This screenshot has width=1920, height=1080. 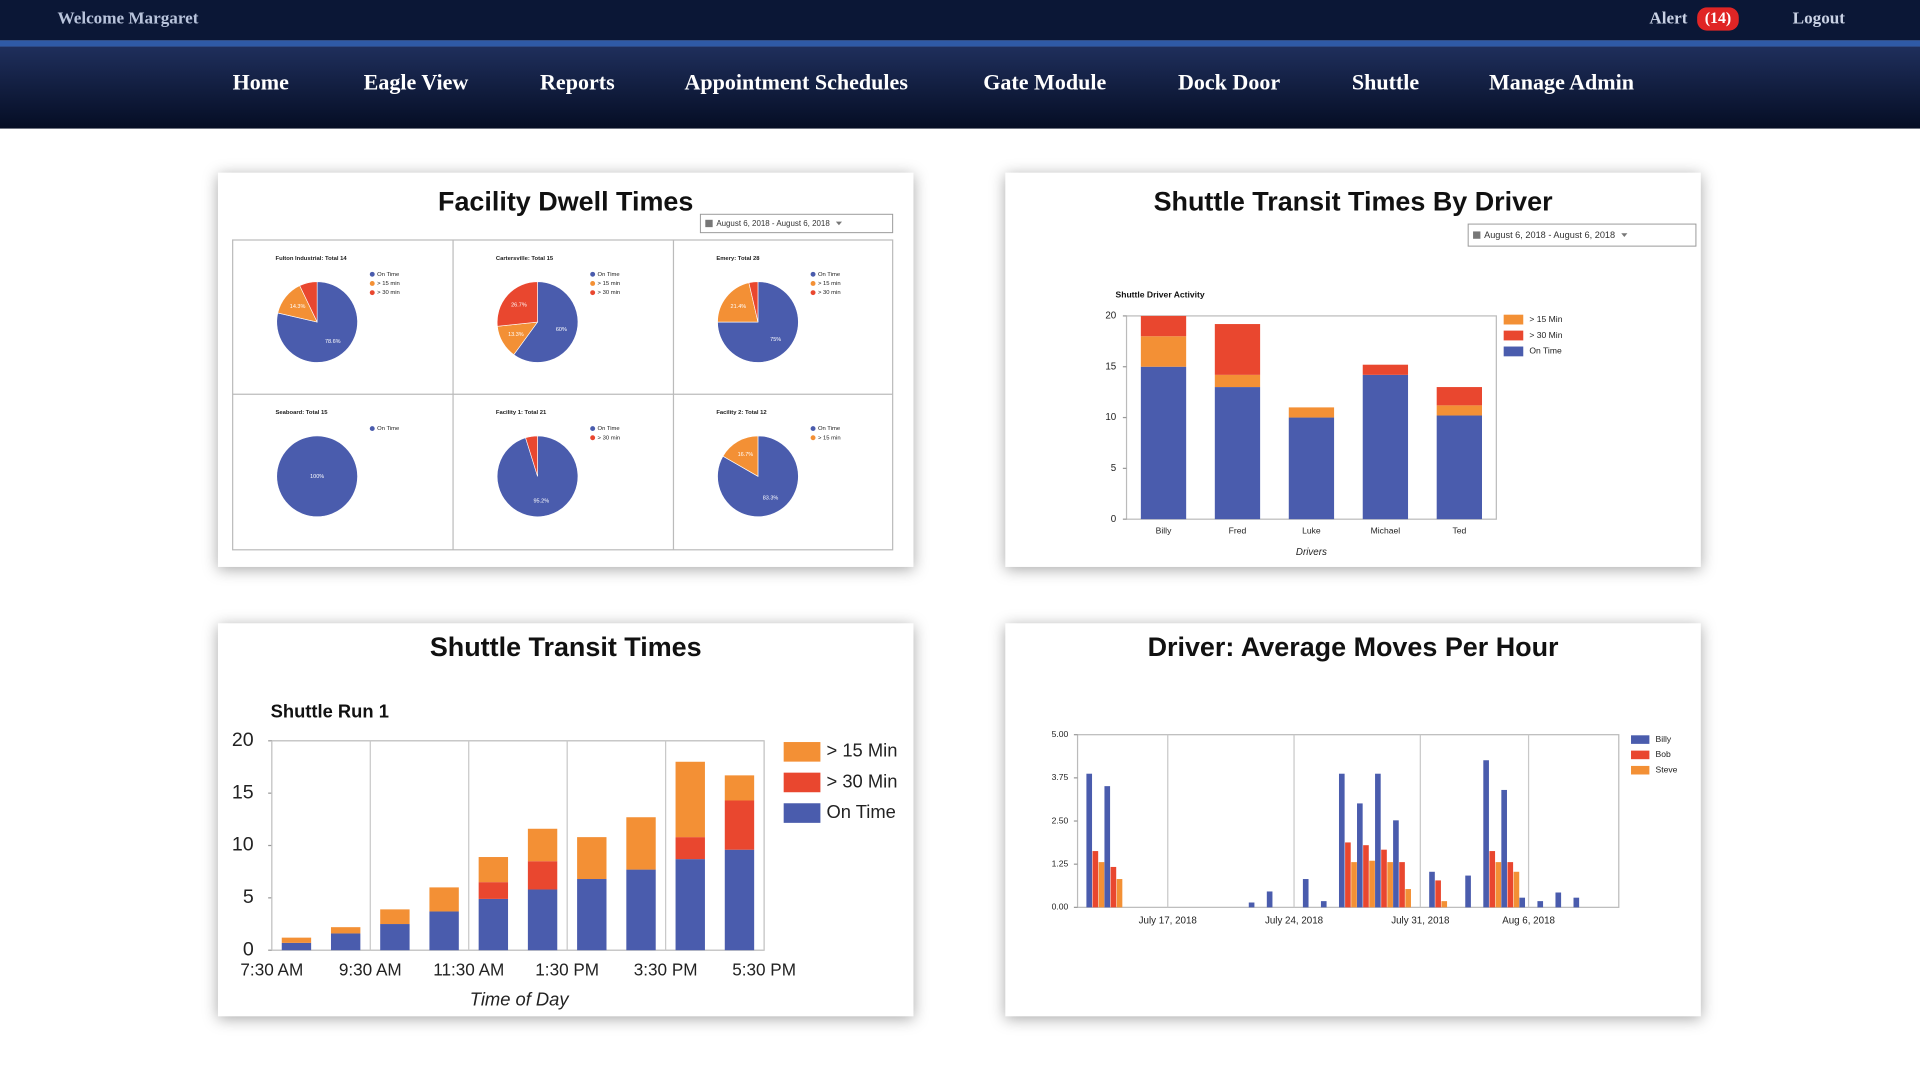 I want to click on date-picker, so click(x=1582, y=235).